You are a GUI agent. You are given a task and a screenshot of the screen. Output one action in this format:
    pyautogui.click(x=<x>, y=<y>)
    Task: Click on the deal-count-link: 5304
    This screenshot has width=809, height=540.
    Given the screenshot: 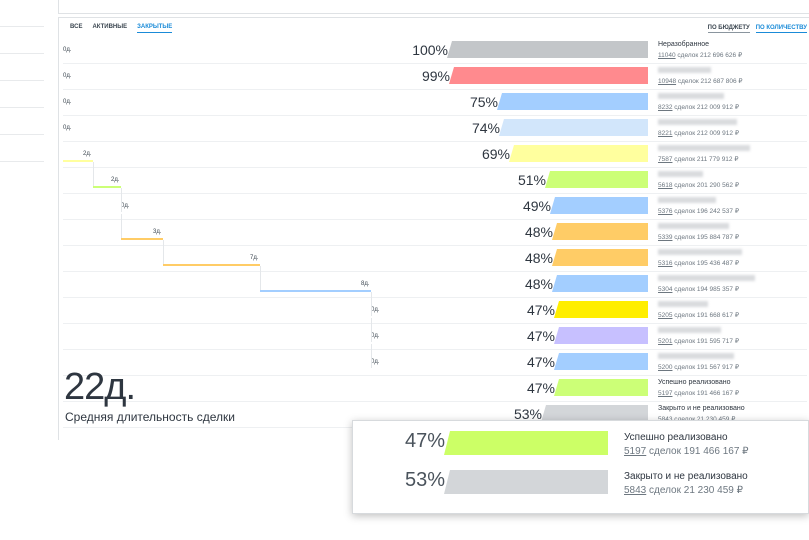 What is the action you would take?
    pyautogui.click(x=665, y=289)
    